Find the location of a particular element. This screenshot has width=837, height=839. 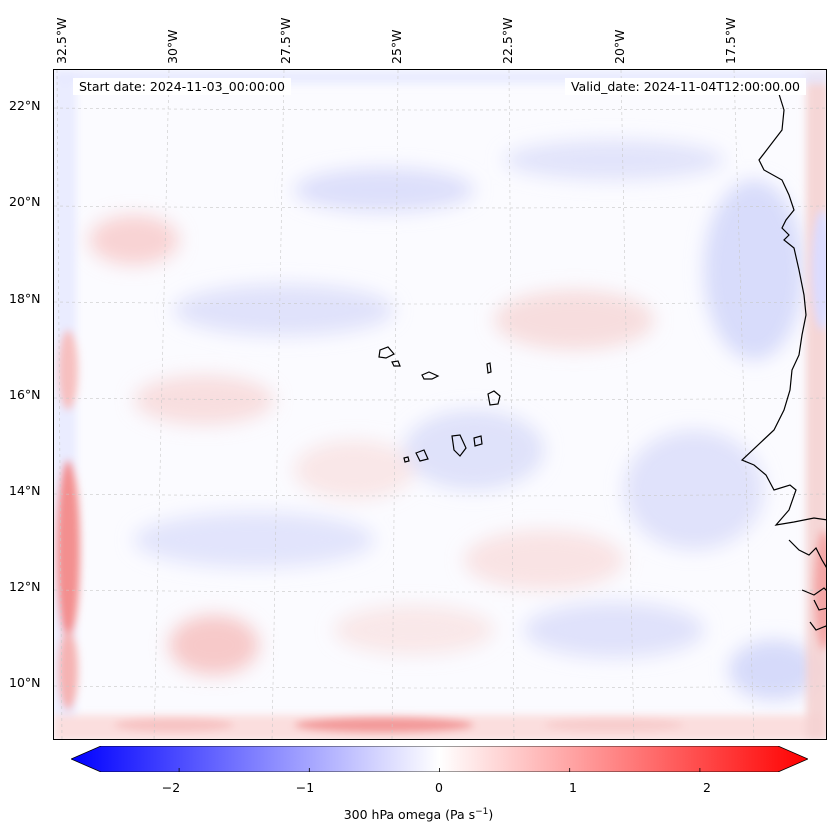

lat-tick-label: 20°N is located at coordinates (25, 201).